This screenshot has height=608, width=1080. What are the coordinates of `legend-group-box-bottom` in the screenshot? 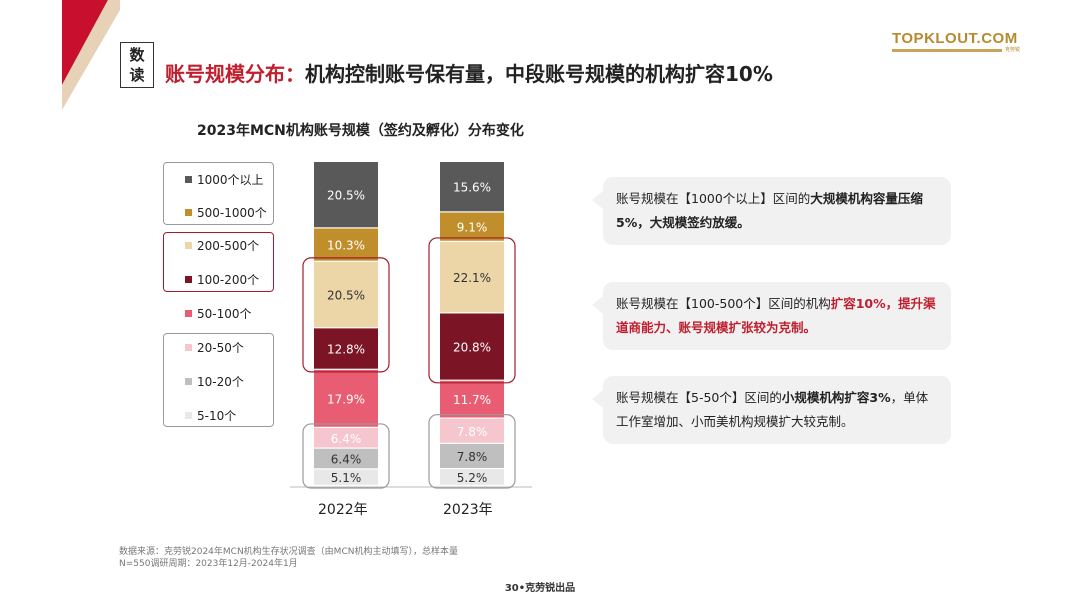 It's located at (218, 380).